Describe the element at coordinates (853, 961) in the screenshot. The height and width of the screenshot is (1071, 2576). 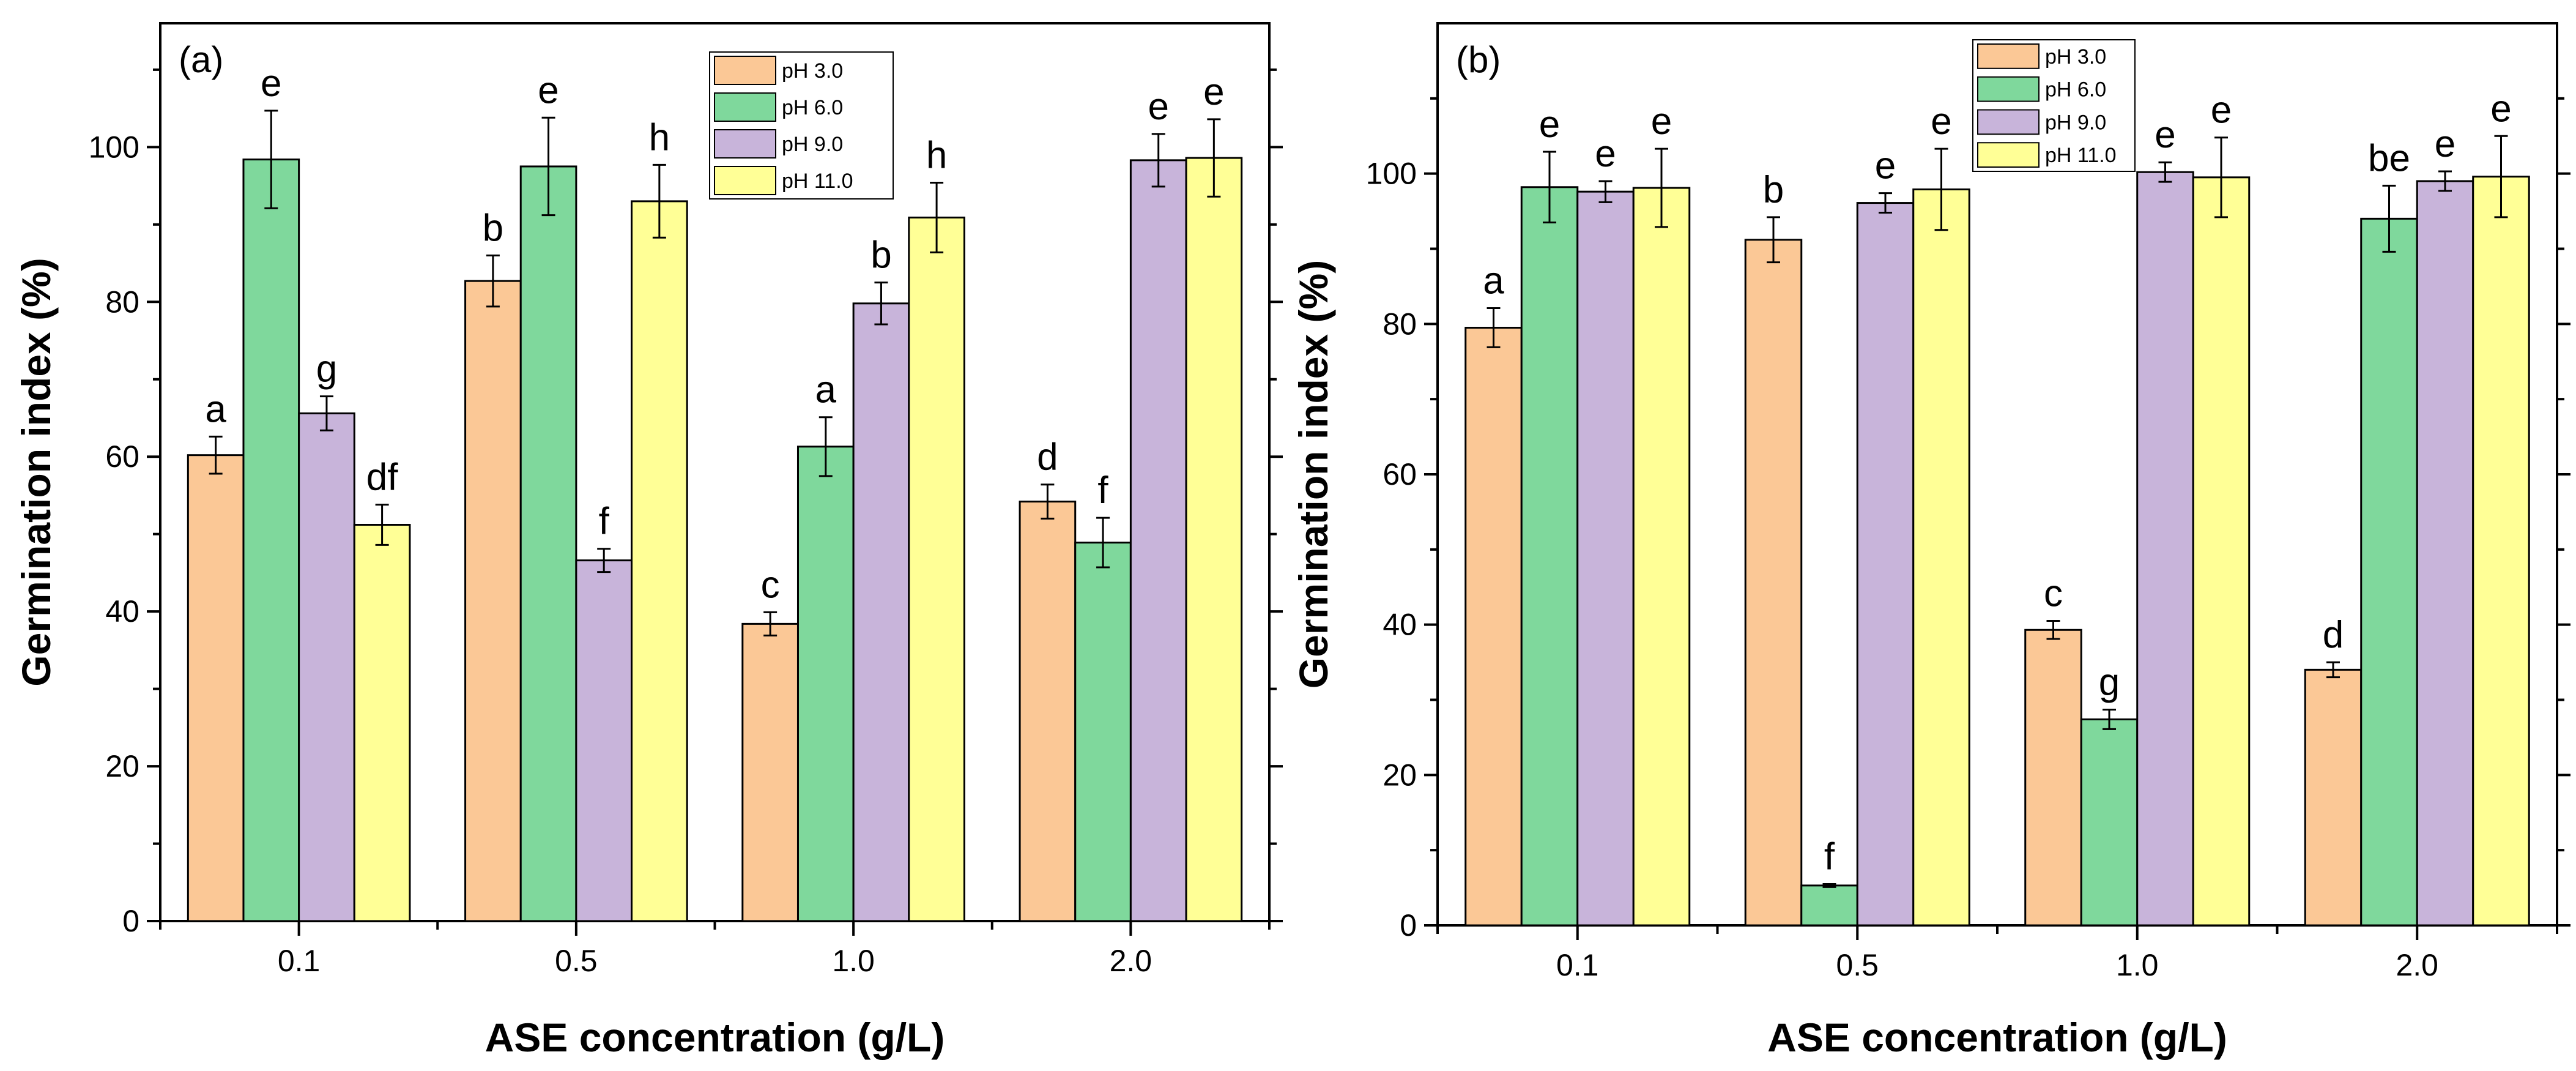
I see `x-tick-label: 1.0` at that location.